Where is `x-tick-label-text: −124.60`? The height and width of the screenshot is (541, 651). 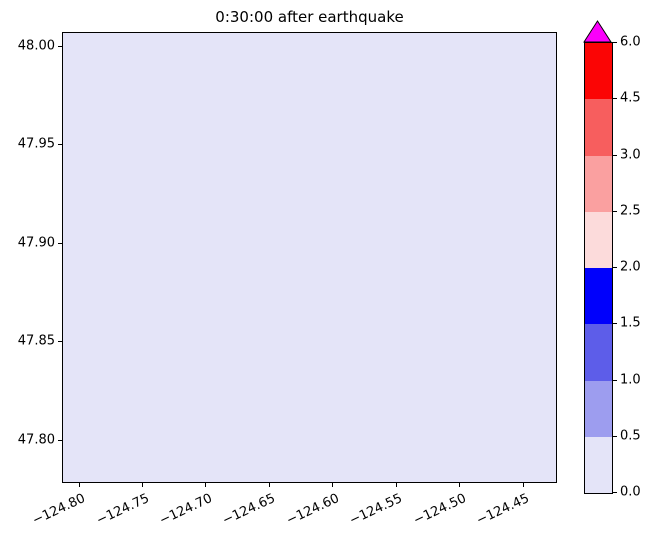 x-tick-label-text: −124.60 is located at coordinates (313, 510).